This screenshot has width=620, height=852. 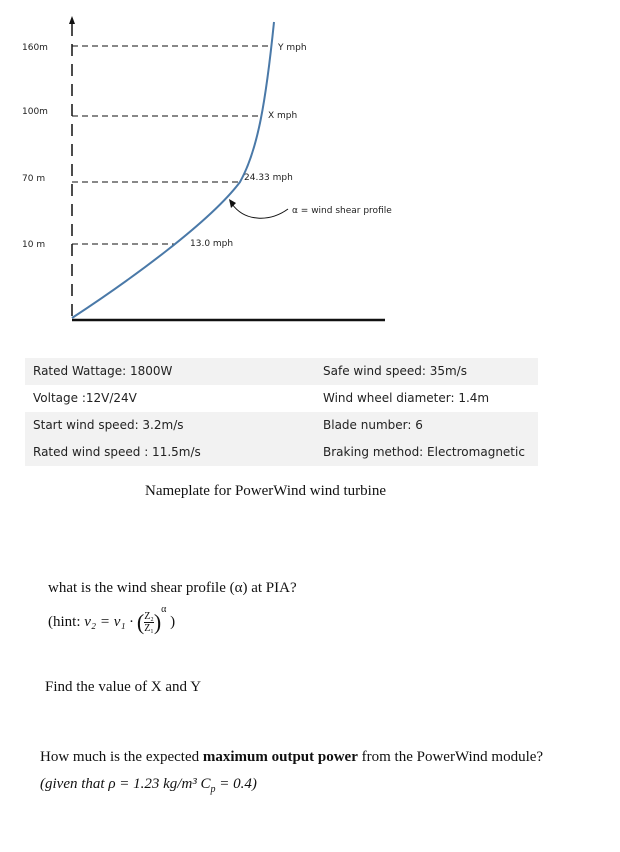 I want to click on text: How much is the expected, so click(x=120, y=757).